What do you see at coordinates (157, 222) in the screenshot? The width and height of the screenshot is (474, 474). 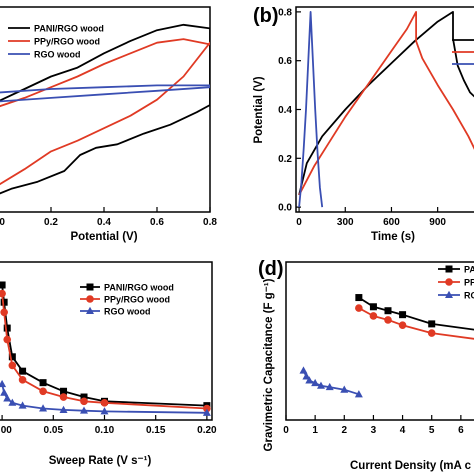 I see `x-tick-label: 0.6` at bounding box center [157, 222].